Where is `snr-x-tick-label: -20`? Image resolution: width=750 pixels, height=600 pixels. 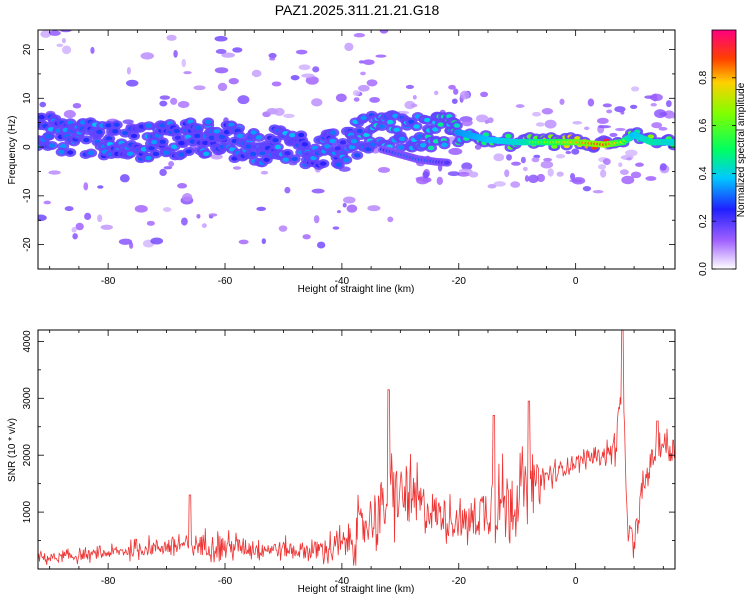
snr-x-tick-label: -20 is located at coordinates (459, 581).